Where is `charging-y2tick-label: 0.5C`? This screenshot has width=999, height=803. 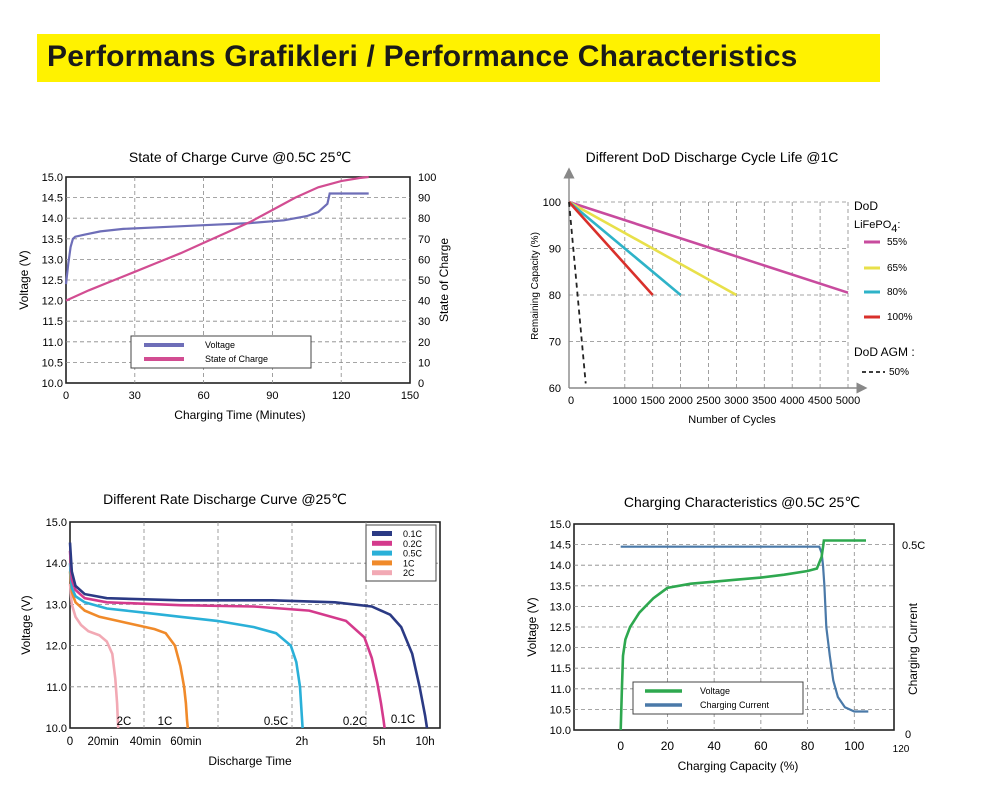
charging-y2tick-label: 0.5C is located at coordinates (913, 546).